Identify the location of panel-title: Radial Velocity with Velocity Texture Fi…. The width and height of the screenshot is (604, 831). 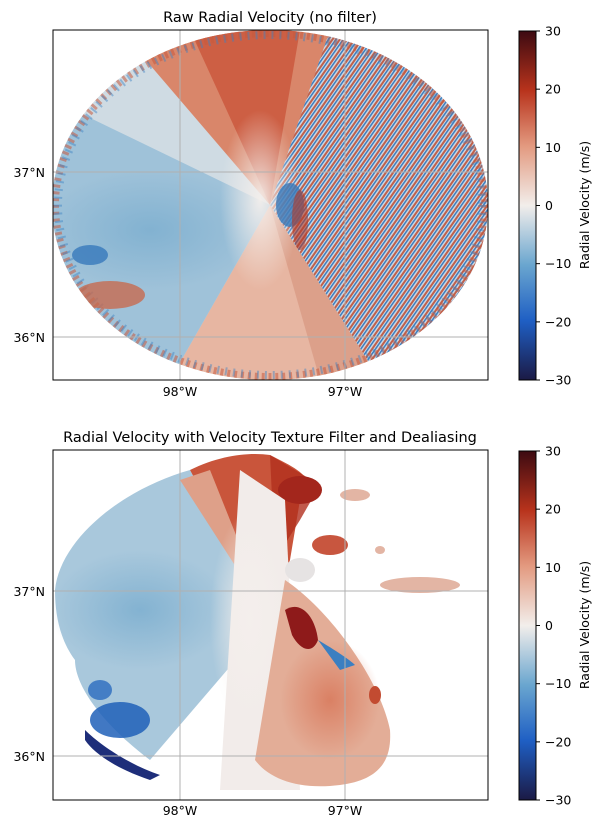
(270, 438).